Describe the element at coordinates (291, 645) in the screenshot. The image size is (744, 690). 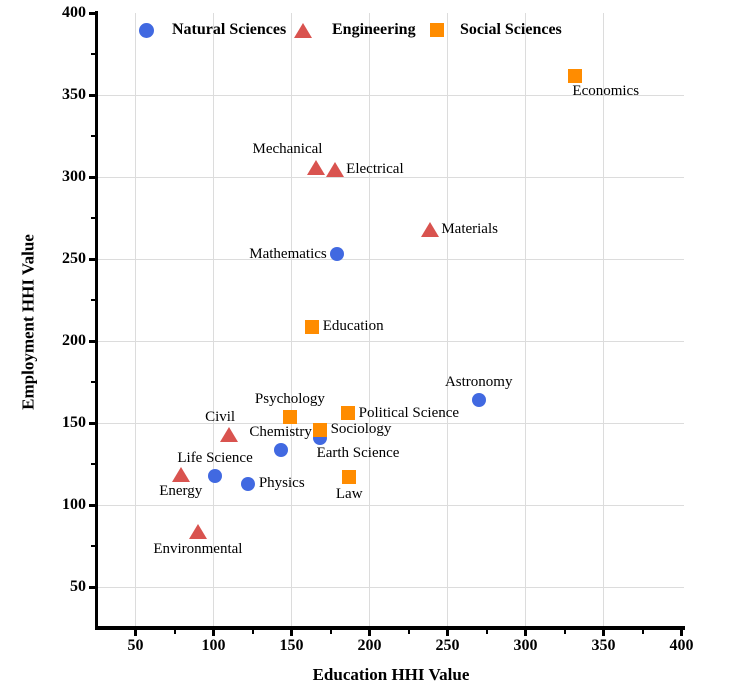
I see `x-tick-label-150: 150` at that location.